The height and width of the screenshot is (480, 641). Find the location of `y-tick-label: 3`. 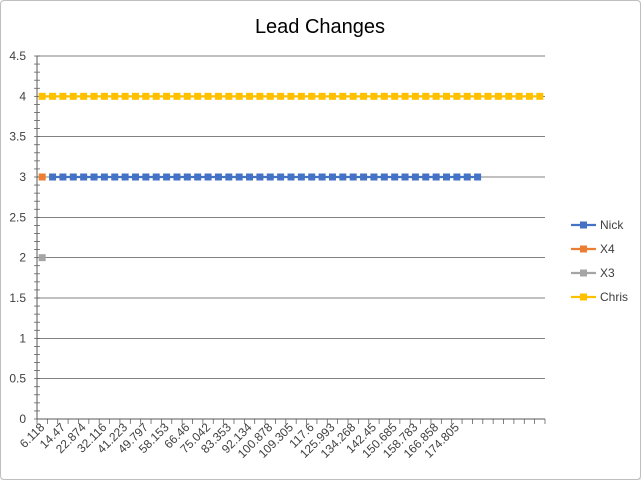

y-tick-label: 3 is located at coordinates (22, 177).